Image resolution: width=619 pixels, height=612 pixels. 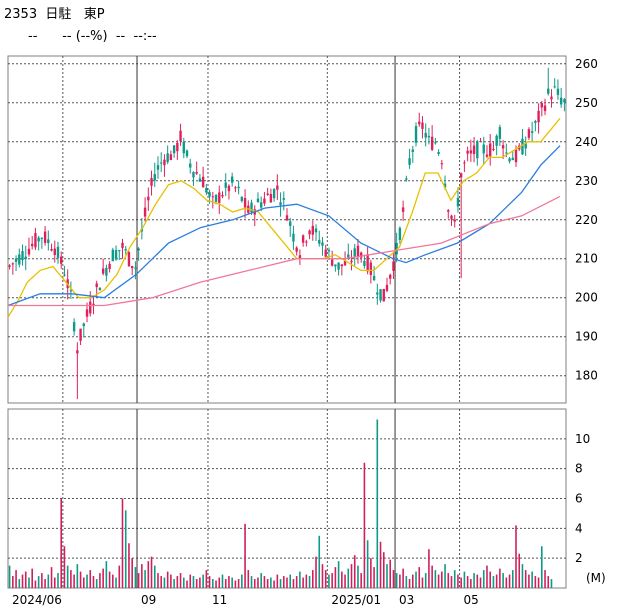 I want to click on change-value: -- (--%), so click(x=85, y=36).